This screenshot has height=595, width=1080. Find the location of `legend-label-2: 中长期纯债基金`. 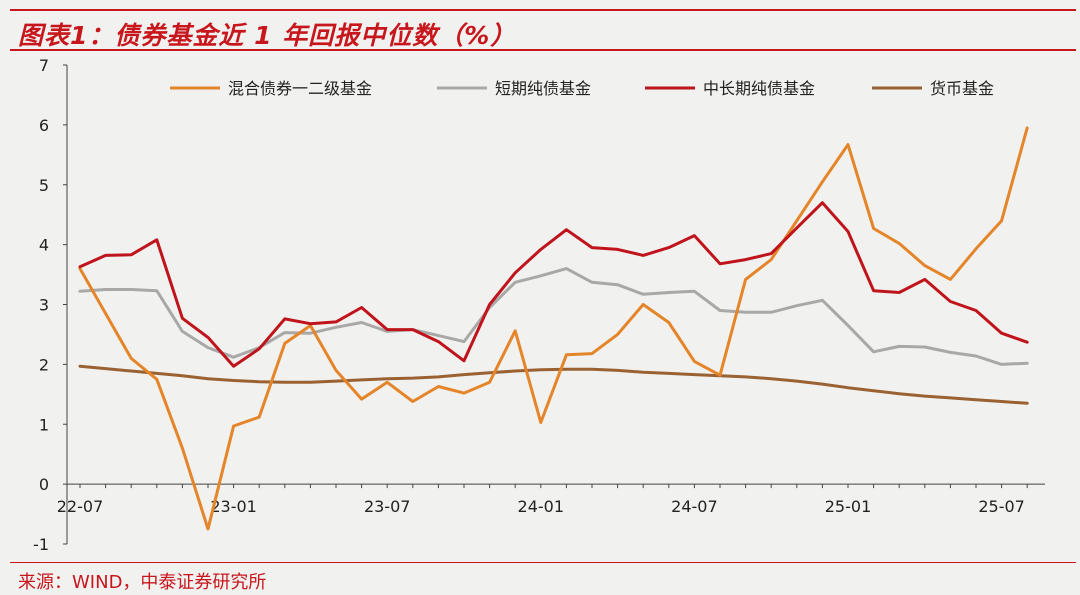

legend-label-2: 中长期纯债基金 is located at coordinates (759, 88).